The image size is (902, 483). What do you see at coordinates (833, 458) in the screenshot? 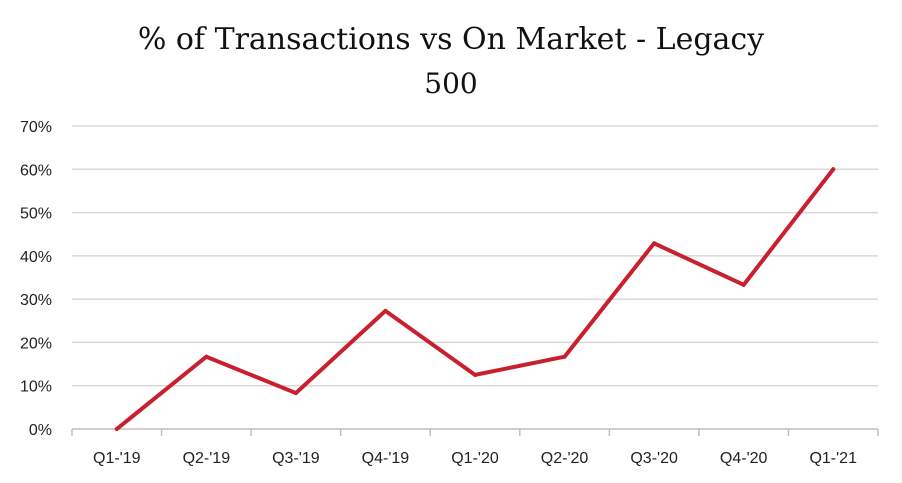
I see `x-tick-label: Q1-'21` at bounding box center [833, 458].